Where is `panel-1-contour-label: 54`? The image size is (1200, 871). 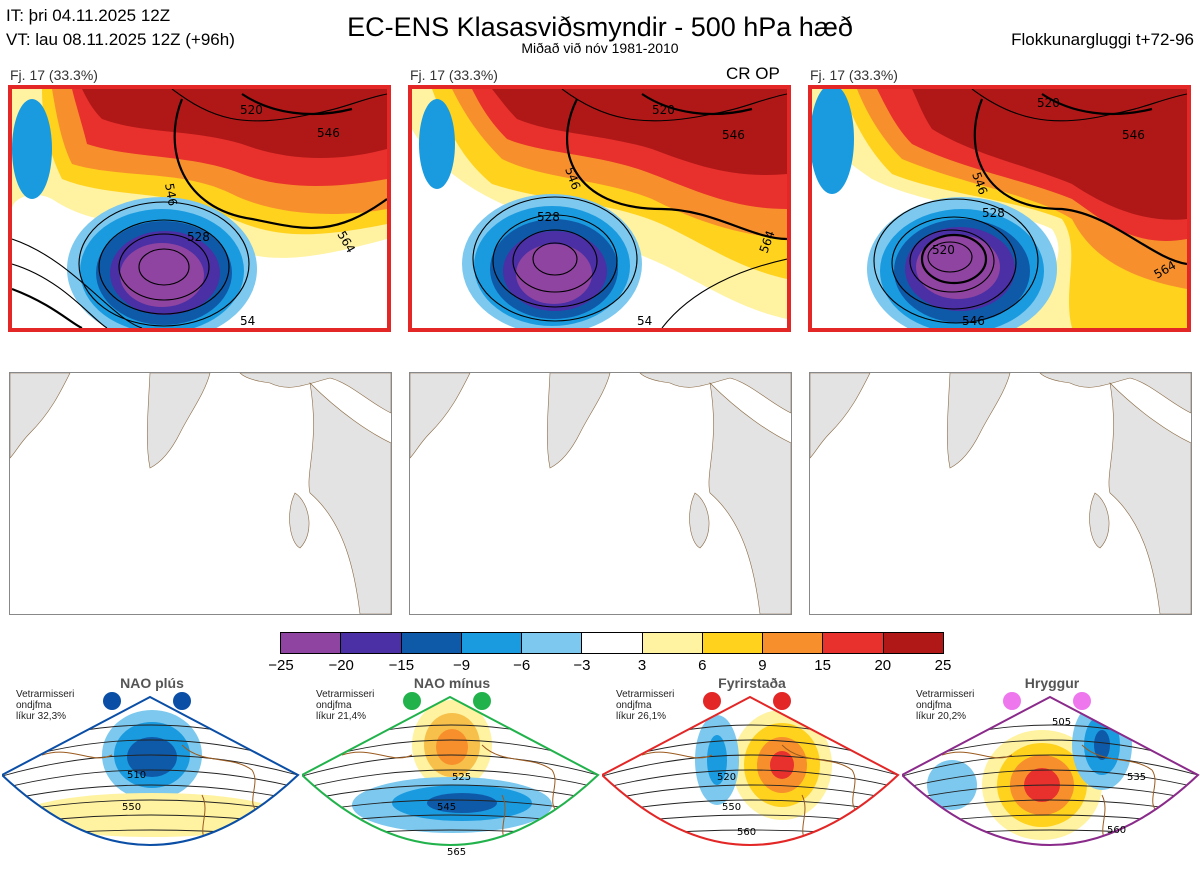
panel-1-contour-label: 54 is located at coordinates (247, 321).